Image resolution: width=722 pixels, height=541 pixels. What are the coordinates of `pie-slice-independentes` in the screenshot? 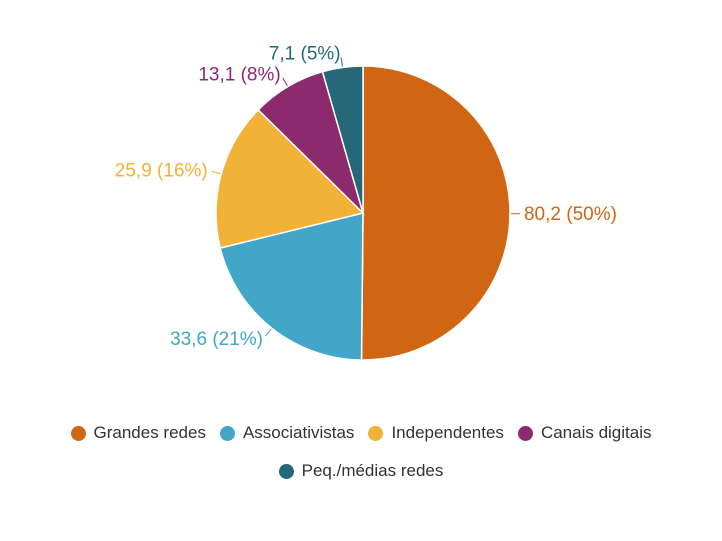 It's located at (290, 178).